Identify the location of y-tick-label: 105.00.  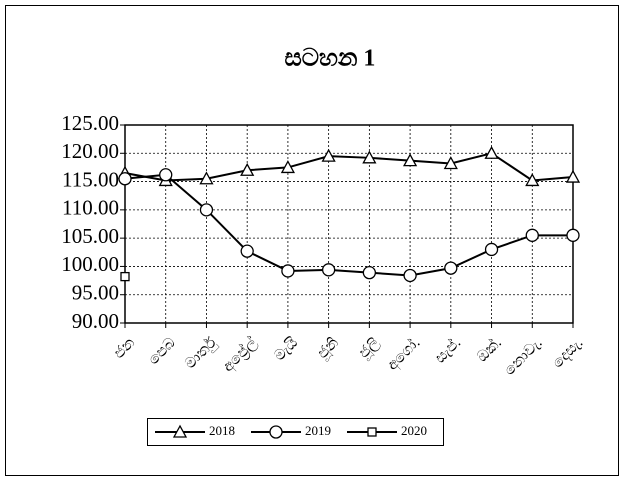
(90, 236).